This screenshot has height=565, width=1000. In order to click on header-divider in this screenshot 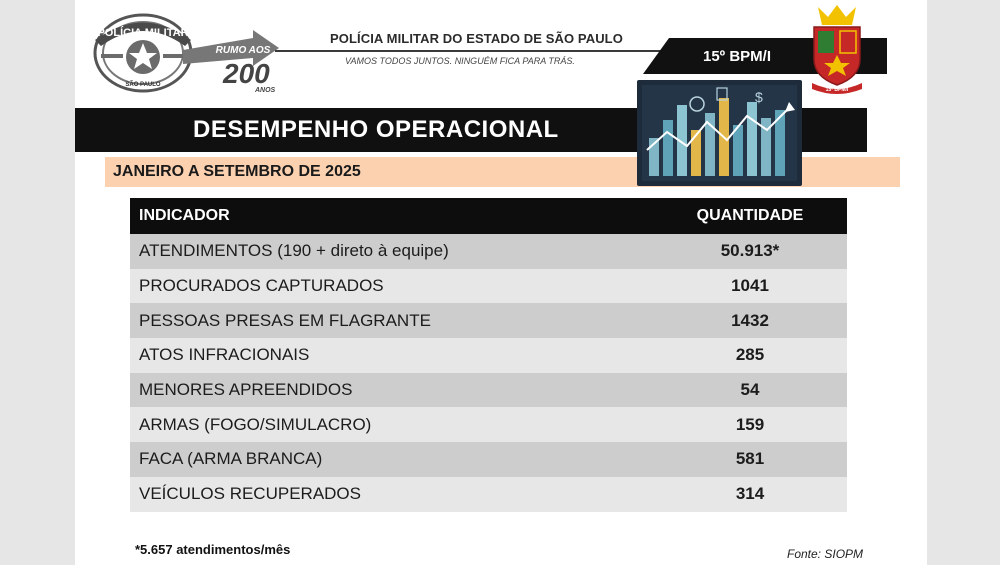, I will do `click(472, 51)`.